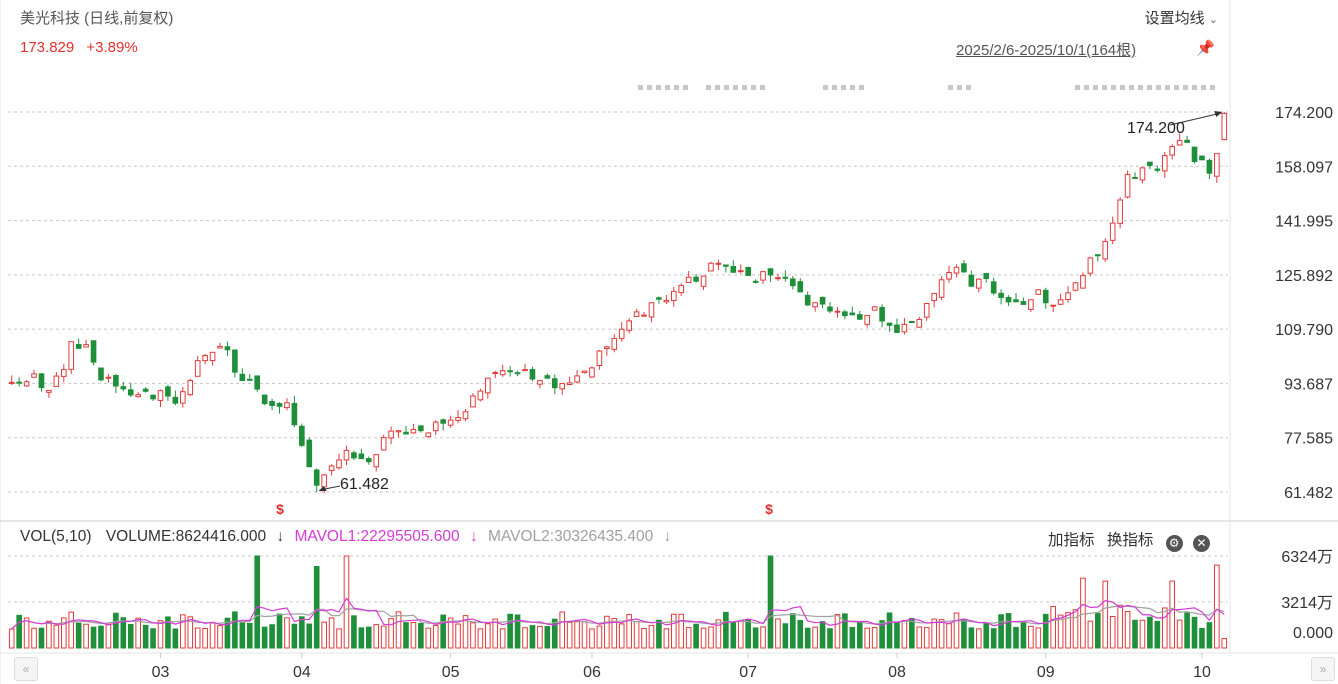 The height and width of the screenshot is (684, 1338). I want to click on ma-settings-button: 设置均线 ⌄, so click(1181, 17).